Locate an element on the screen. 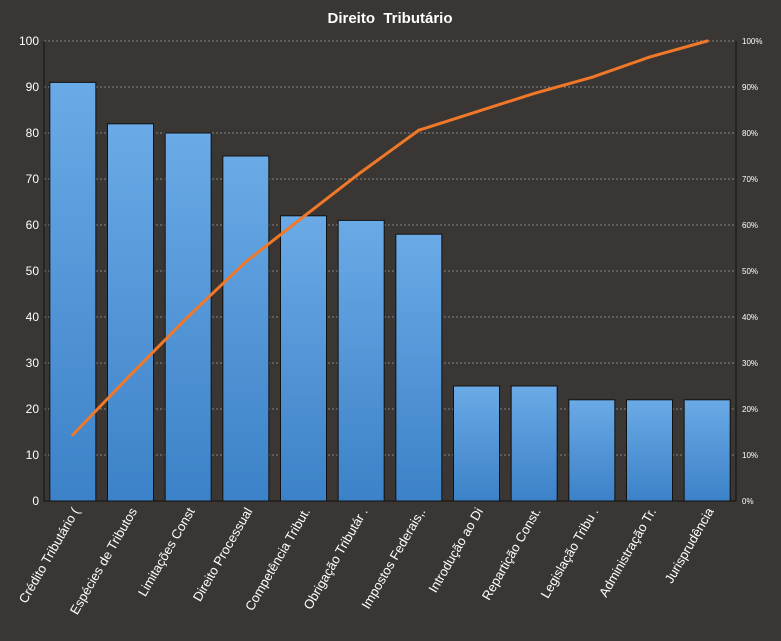 Image resolution: width=781 pixels, height=641 pixels. x-tick-label: Introdução ao Di is located at coordinates (455, 550).